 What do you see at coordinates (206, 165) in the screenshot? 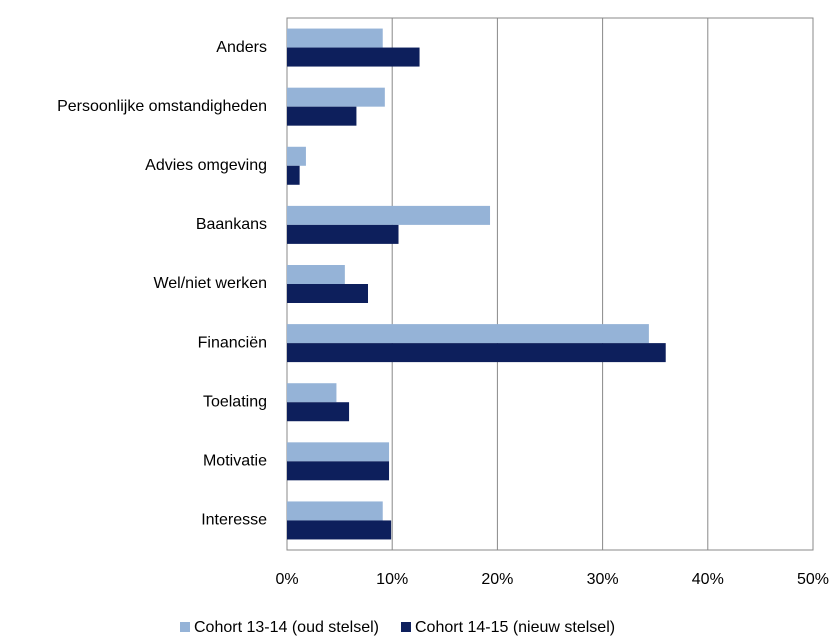
I see `y-tick-label: Advies omgeving` at bounding box center [206, 165].